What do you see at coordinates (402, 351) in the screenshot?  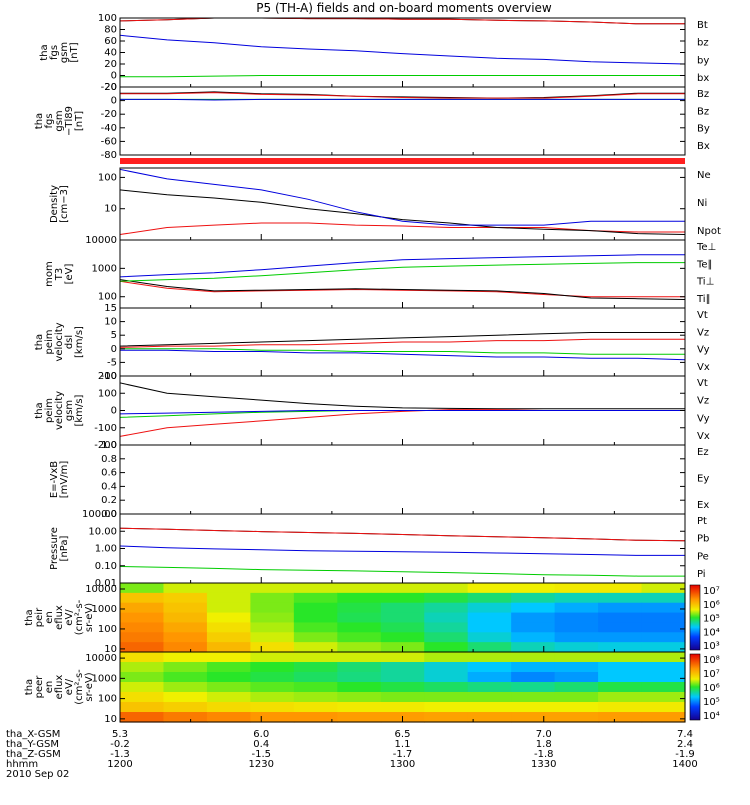 I see `series-line-green` at bounding box center [402, 351].